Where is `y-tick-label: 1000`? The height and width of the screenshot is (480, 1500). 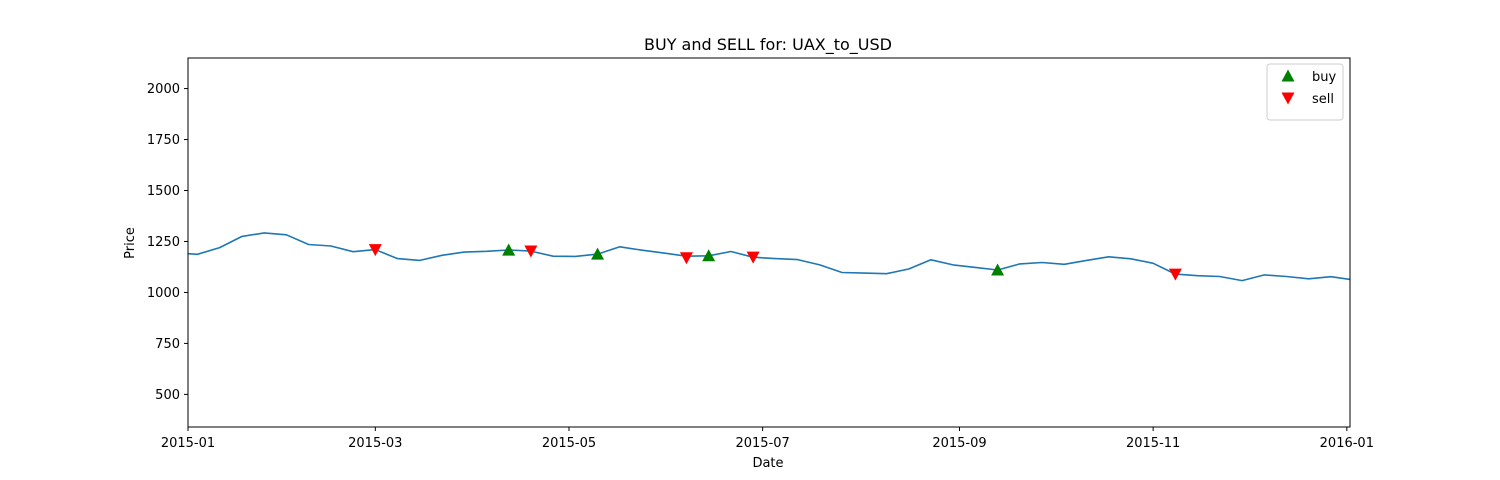 y-tick-label: 1000 is located at coordinates (163, 293).